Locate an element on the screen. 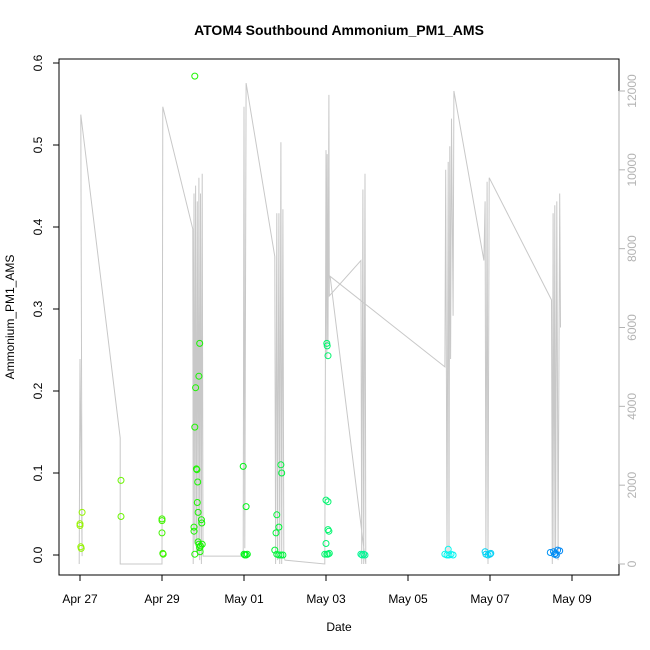 The image size is (650, 650). chart-title: ATOM4 Southbound Ammonium_PM1_AMS is located at coordinates (339, 30).